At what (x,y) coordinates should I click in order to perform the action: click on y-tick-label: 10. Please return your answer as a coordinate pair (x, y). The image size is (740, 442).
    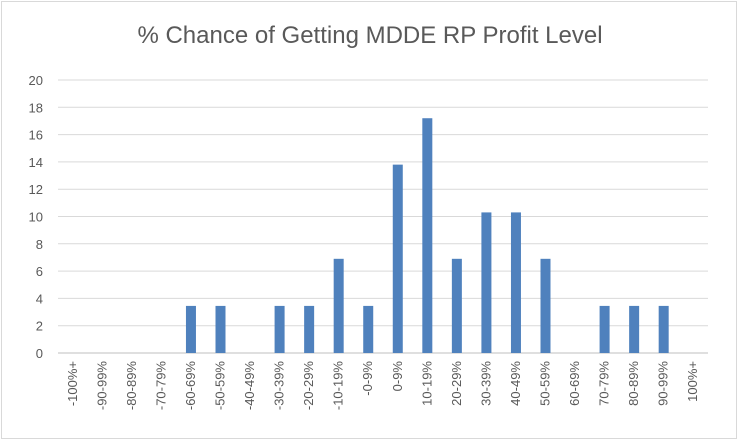
    Looking at the image, I should click on (36, 217).